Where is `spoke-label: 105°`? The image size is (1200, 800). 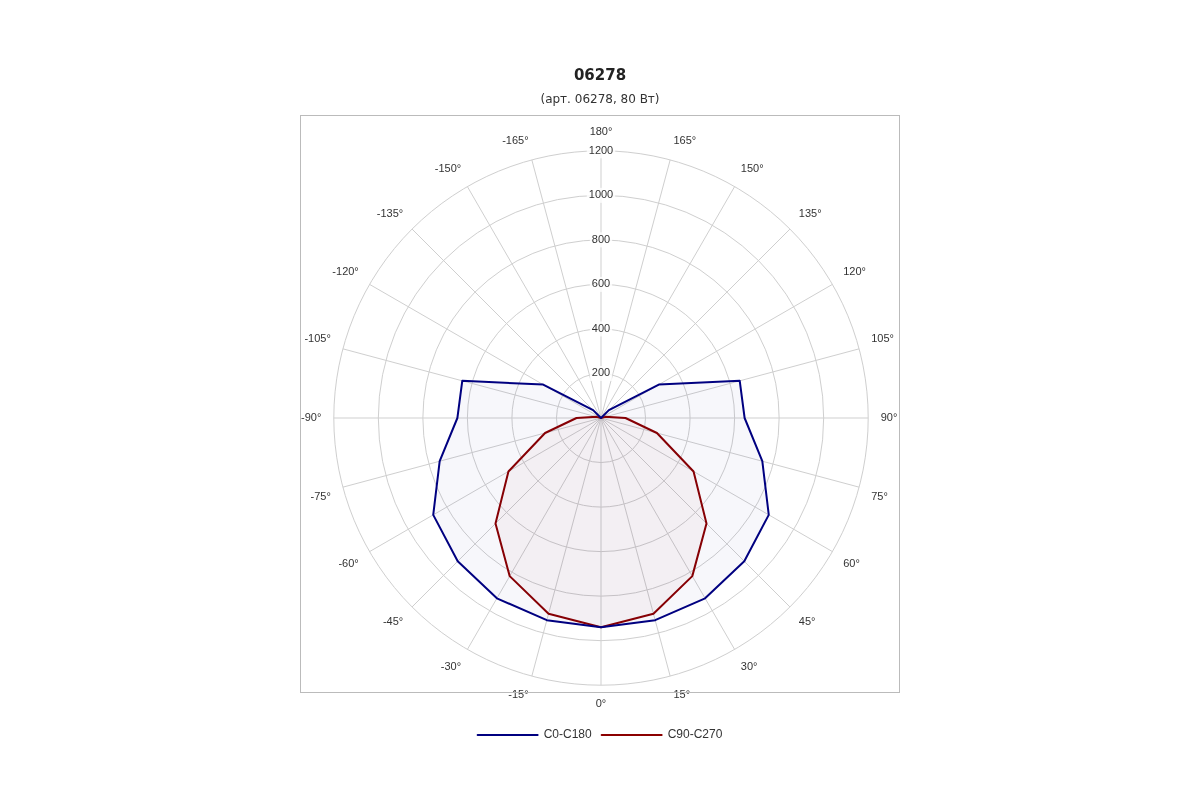 spoke-label: 105° is located at coordinates (882, 338).